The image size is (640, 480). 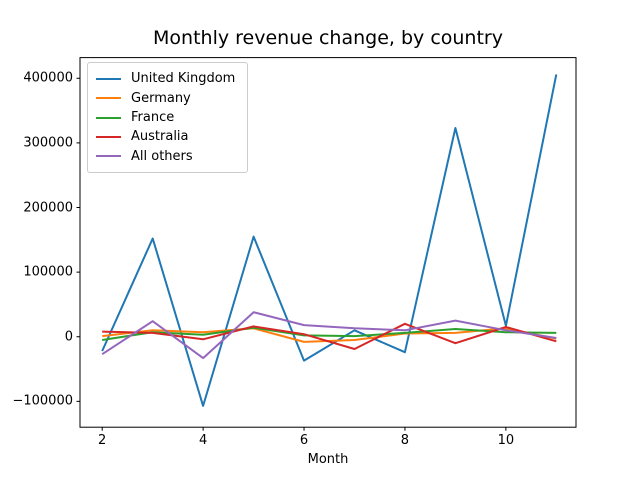 I want to click on legend-entry: Australia, so click(x=167, y=136).